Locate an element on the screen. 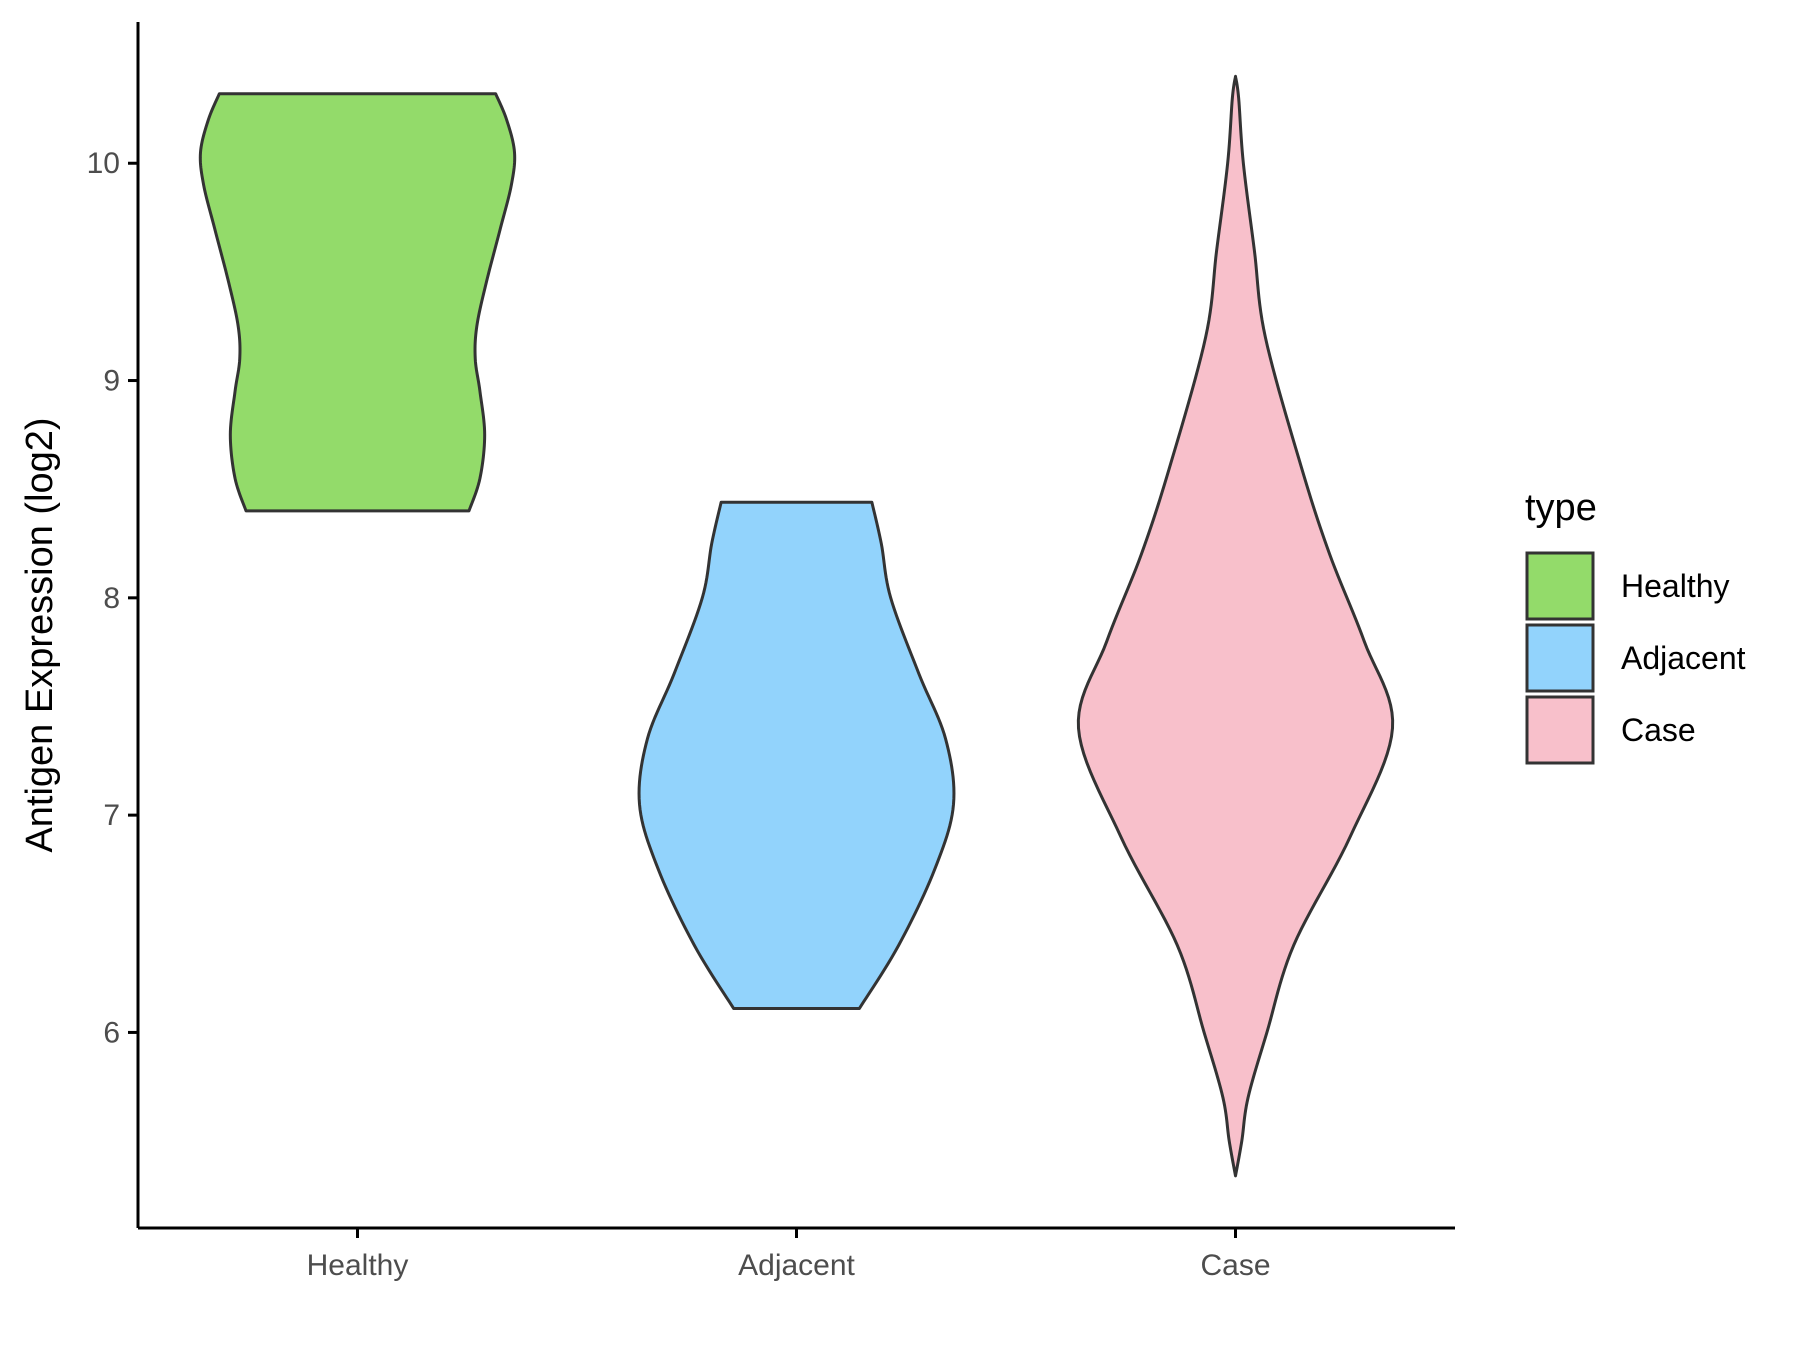 The width and height of the screenshot is (1800, 1350). x-tick-label-healthy: Healthy is located at coordinates (358, 1265).